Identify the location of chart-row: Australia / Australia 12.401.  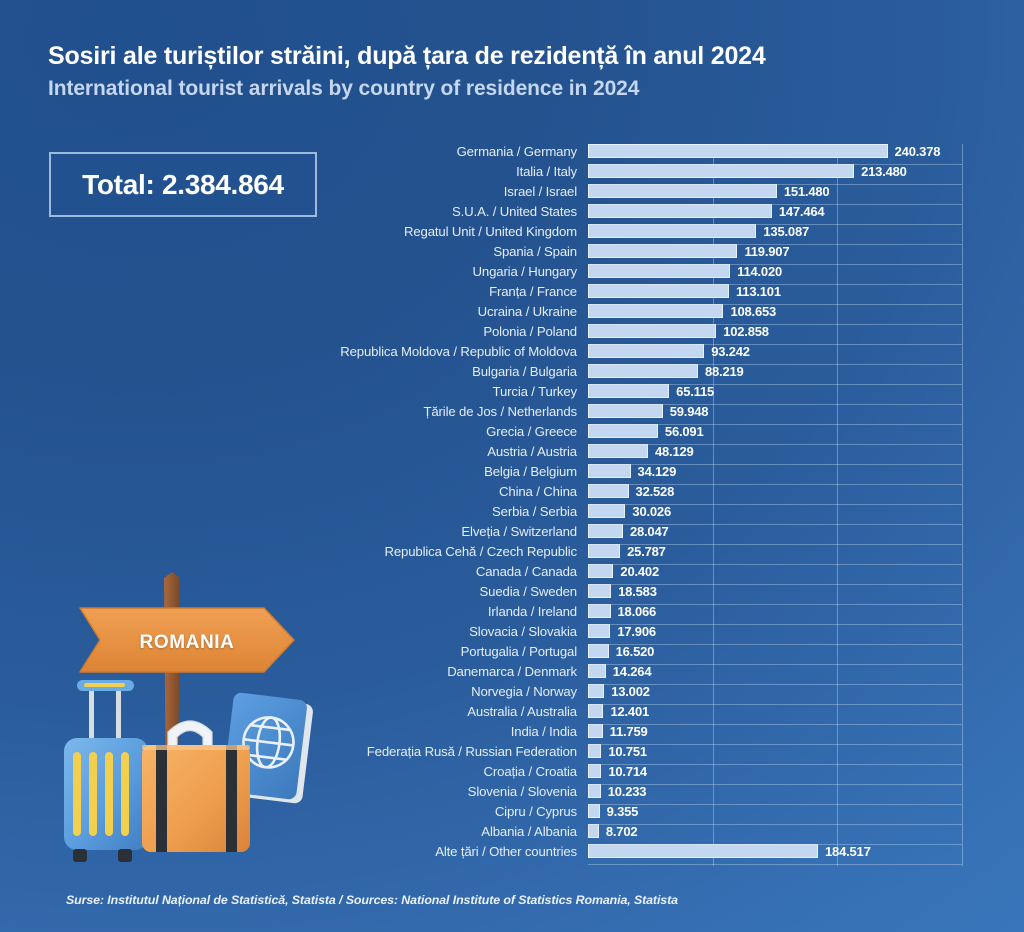
(512, 711).